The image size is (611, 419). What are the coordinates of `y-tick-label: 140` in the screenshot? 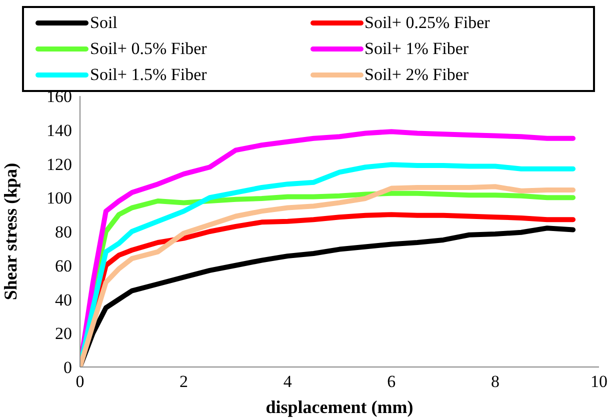 It's located at (59, 130).